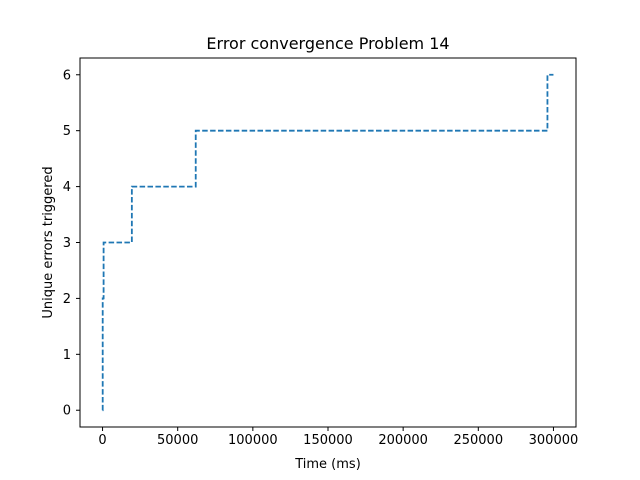 The image size is (640, 480). Describe the element at coordinates (478, 440) in the screenshot. I see `x-tick-label: 250000` at that location.